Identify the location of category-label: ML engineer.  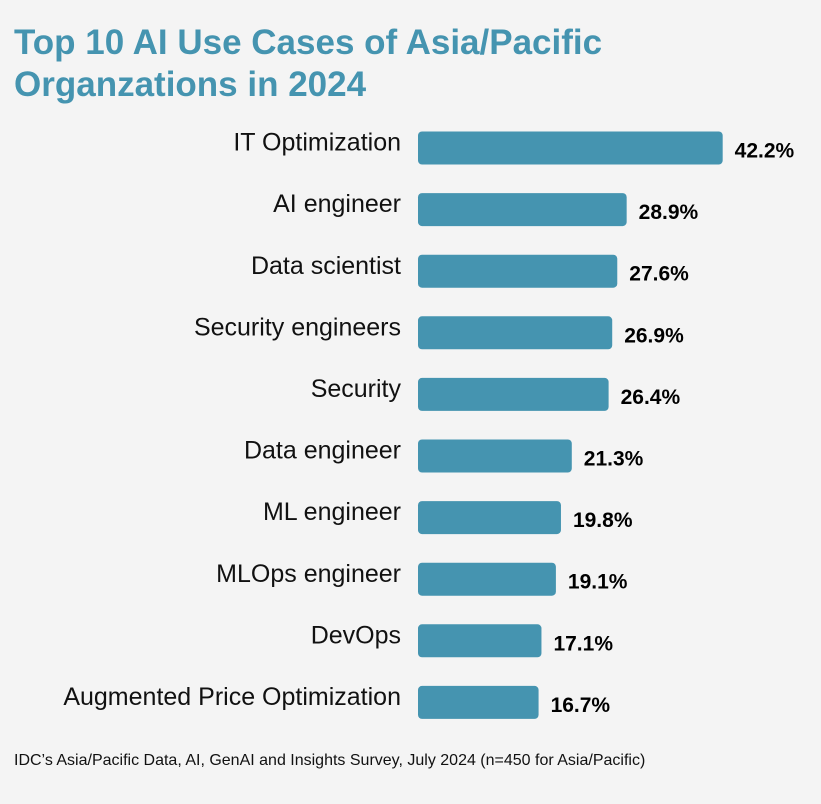
(332, 512).